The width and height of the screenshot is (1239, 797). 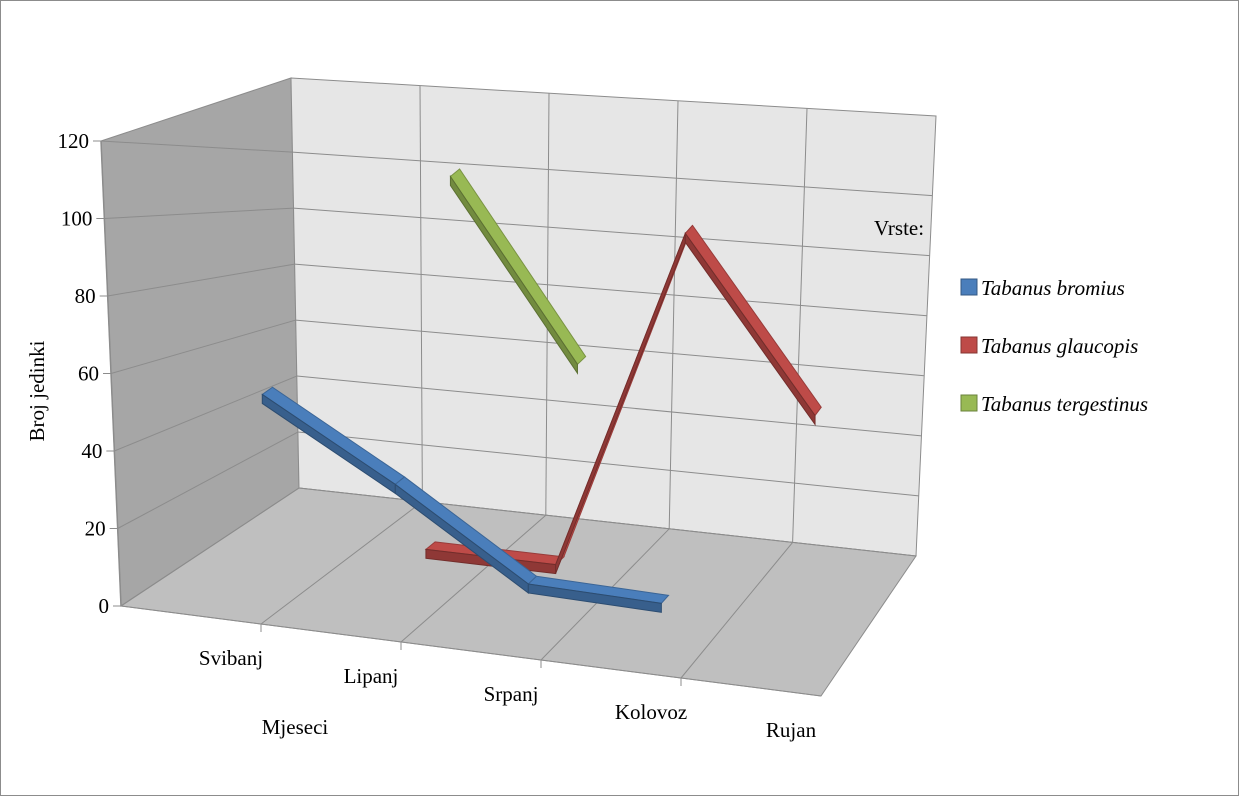 What do you see at coordinates (295, 727) in the screenshot?
I see `x-axis-title: Mjeseci` at bounding box center [295, 727].